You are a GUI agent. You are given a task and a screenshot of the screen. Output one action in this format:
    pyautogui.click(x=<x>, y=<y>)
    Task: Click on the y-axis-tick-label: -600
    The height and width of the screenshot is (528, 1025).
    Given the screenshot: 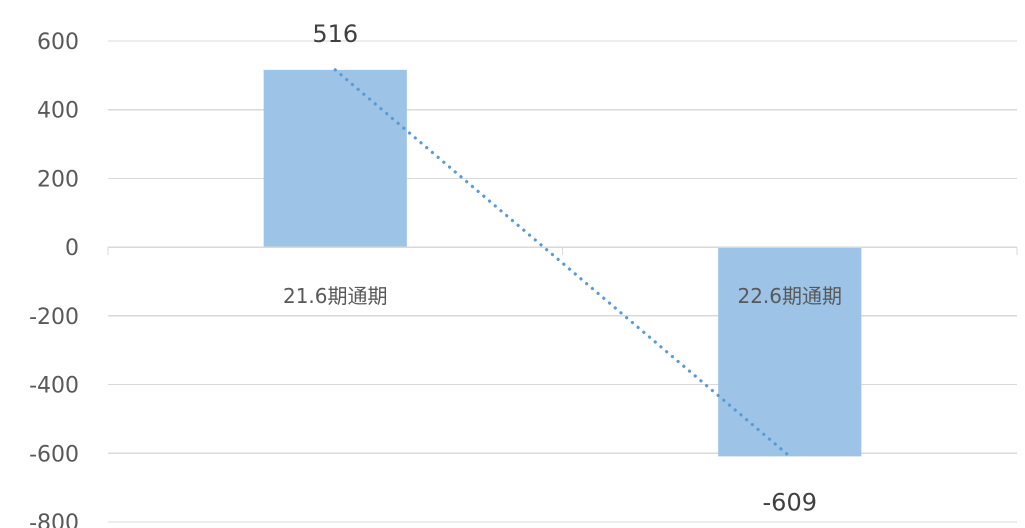 What is the action you would take?
    pyautogui.click(x=54, y=454)
    